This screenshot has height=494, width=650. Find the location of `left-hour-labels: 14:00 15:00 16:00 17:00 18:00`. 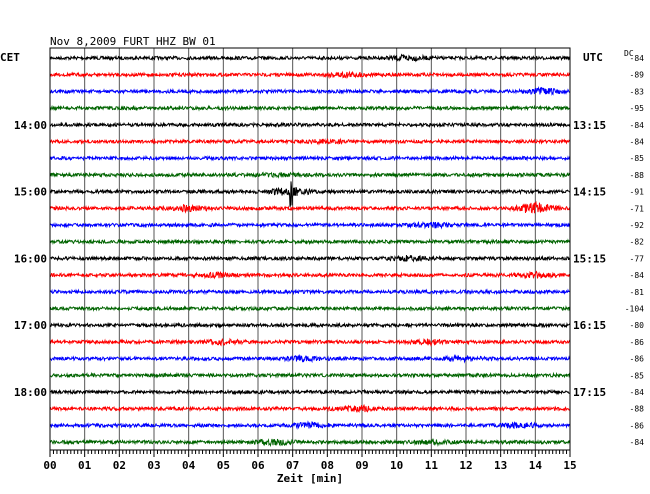

left-hour-labels: 14:00 15:00 16:00 17:00 18:00 is located at coordinates (30, 259).